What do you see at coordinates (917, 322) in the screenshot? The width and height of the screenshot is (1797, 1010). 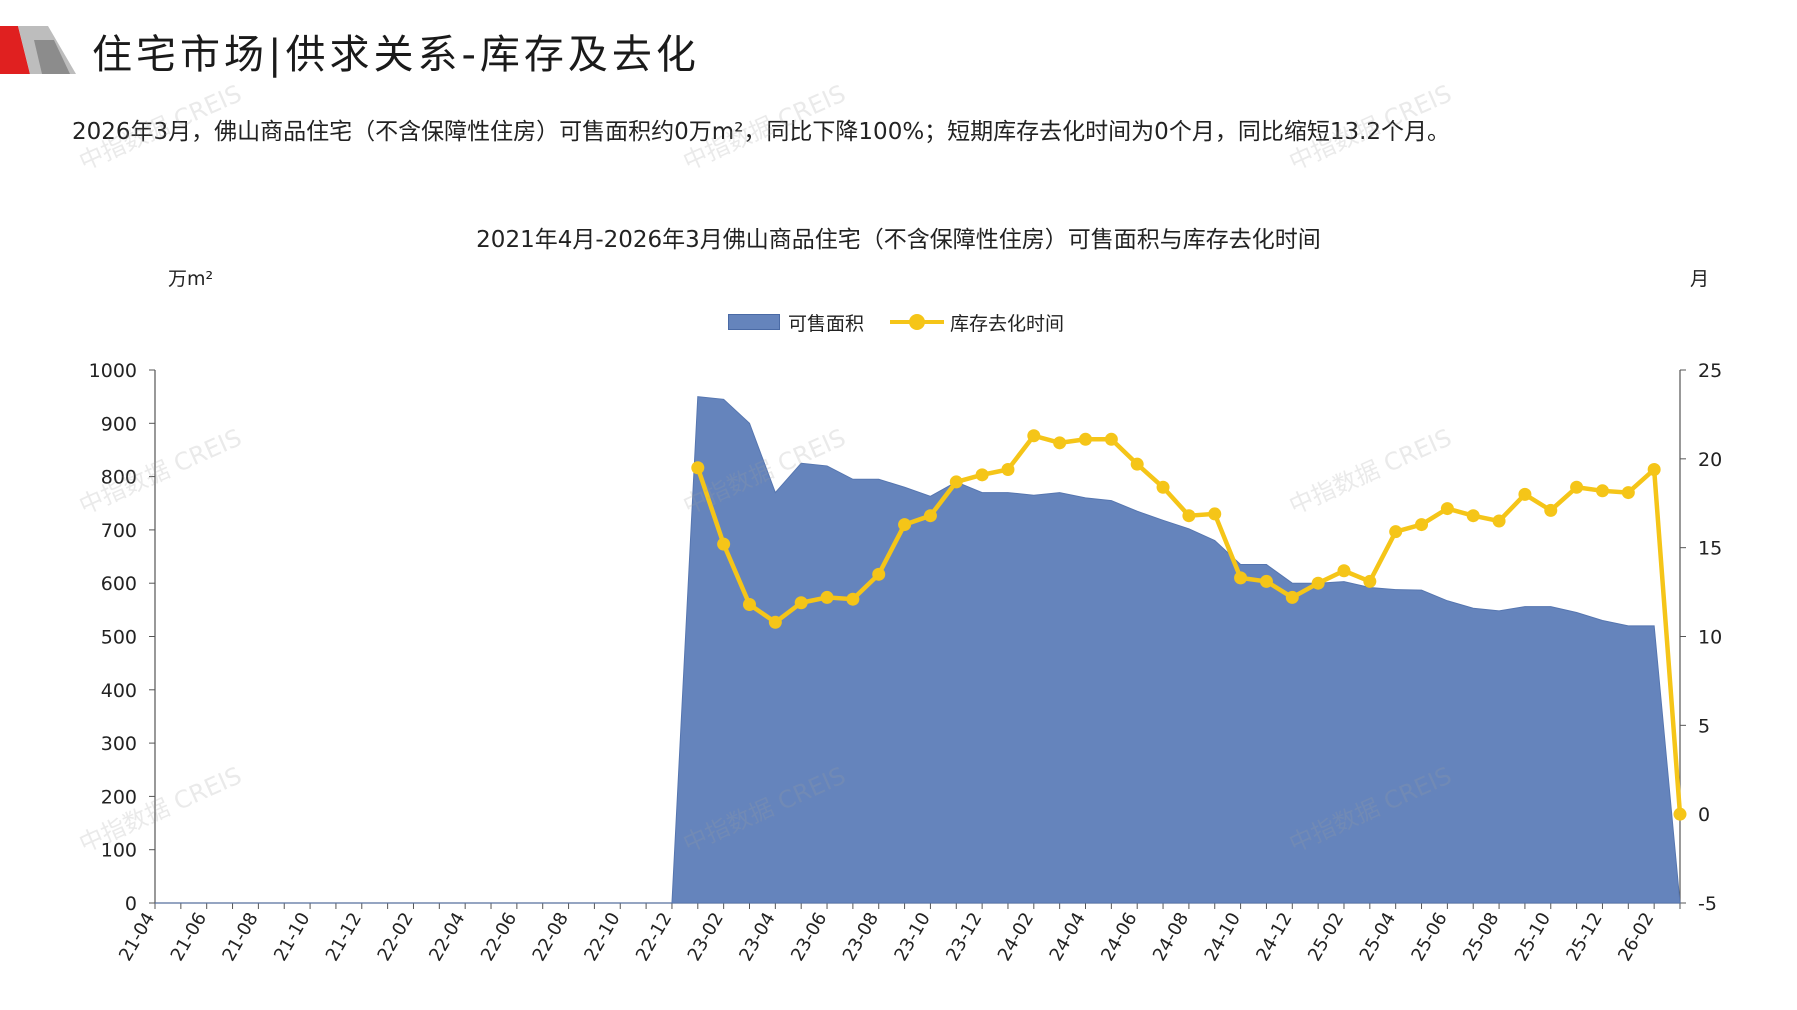 I see `legend-swatch-line` at bounding box center [917, 322].